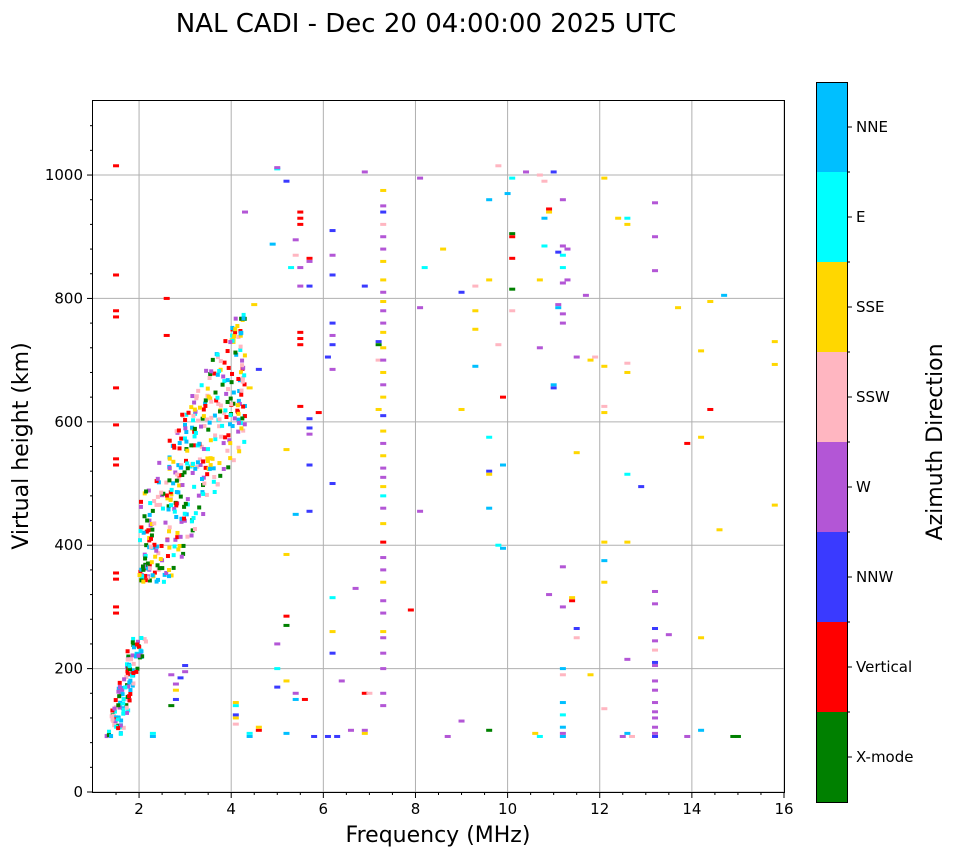 Image resolution: width=958 pixels, height=857 pixels. Describe the element at coordinates (68, 422) in the screenshot. I see `y-tick-label: 600` at that location.